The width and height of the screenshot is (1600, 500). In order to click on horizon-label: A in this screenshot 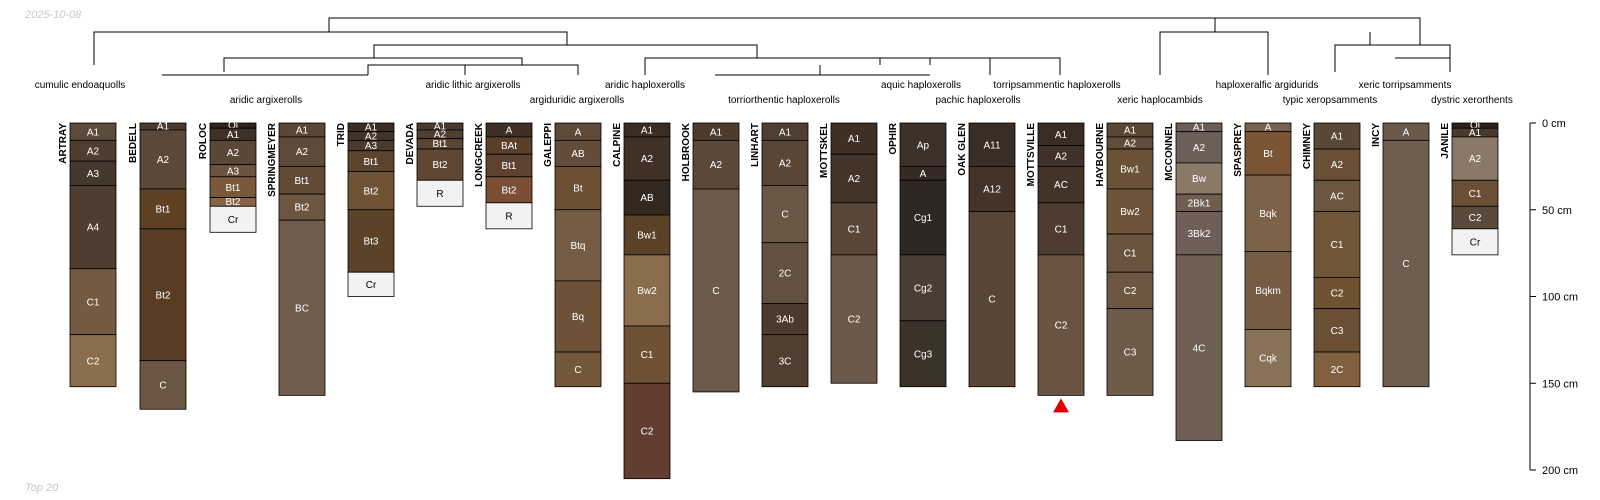, I will do `click(923, 174)`.